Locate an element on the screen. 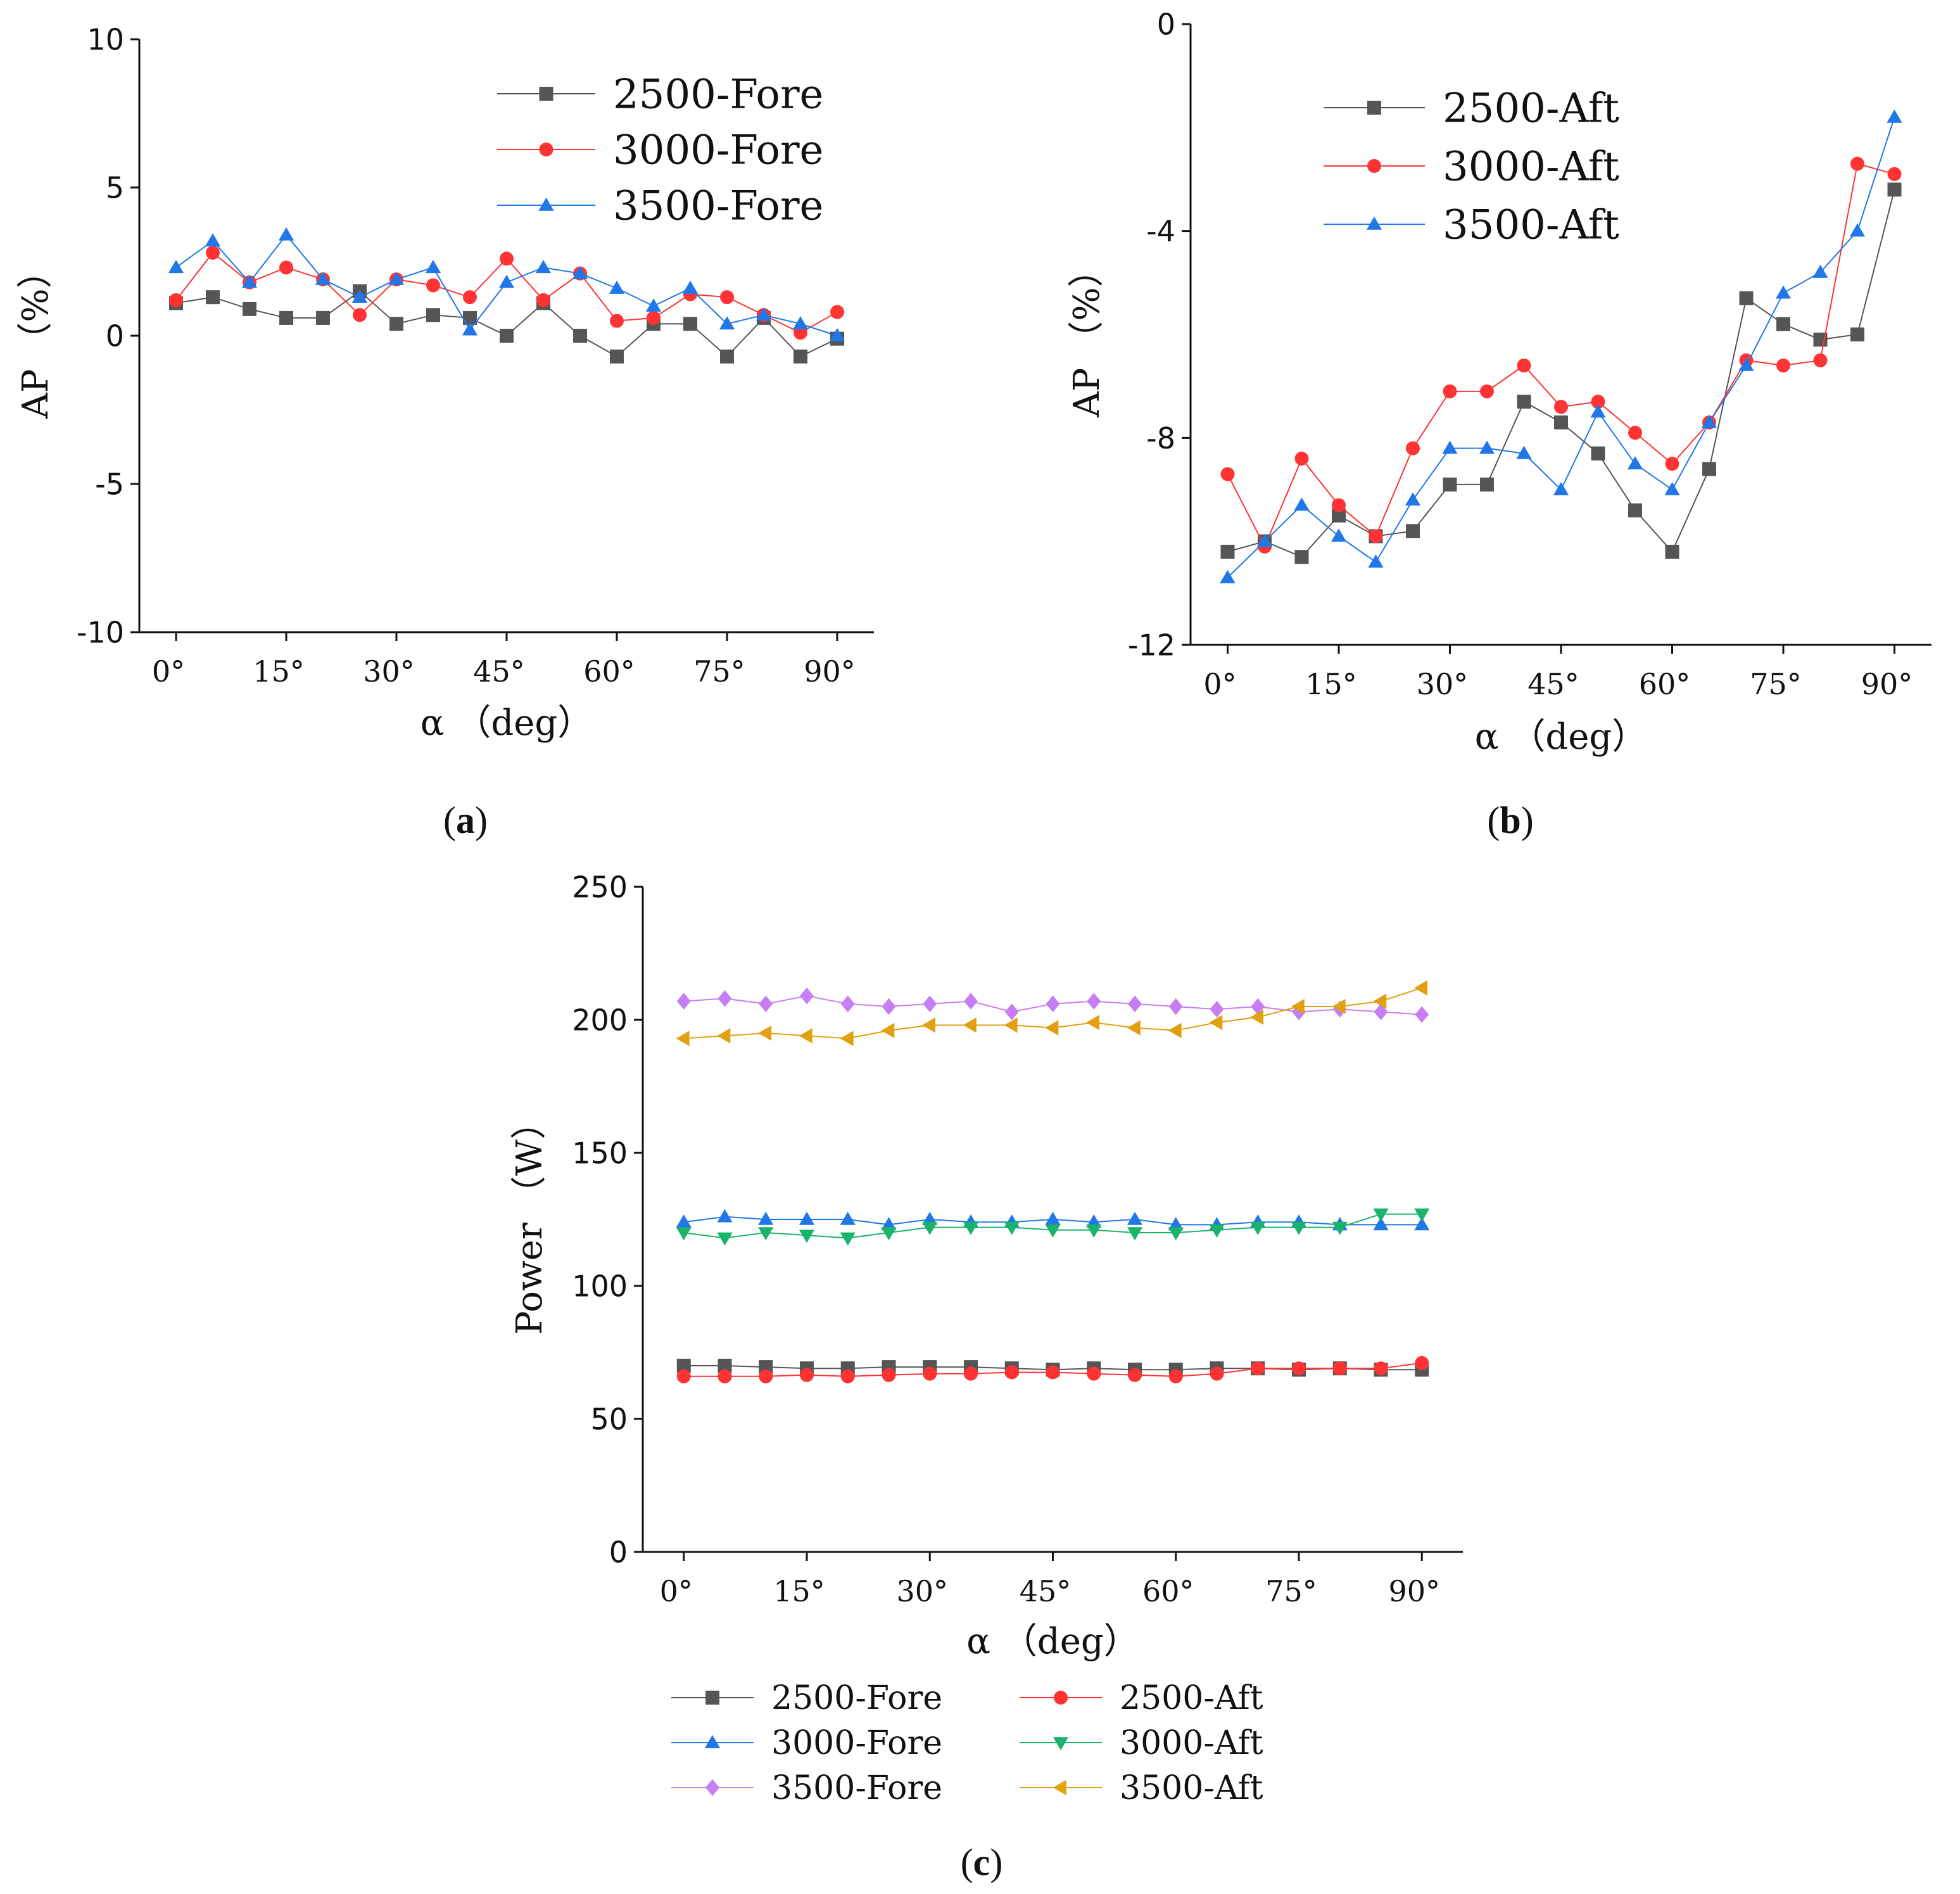  legend-item: 2500-Fore is located at coordinates (807, 1698).